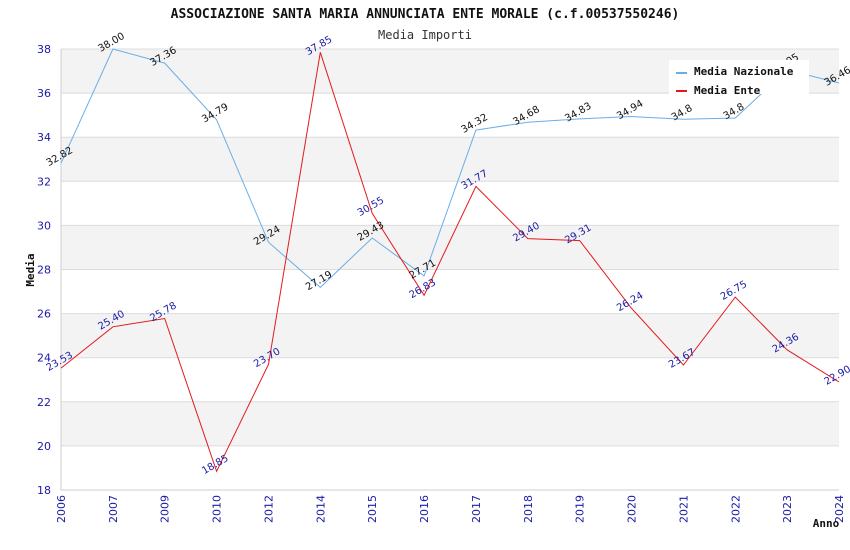 This screenshot has height=550, width=850. I want to click on y-tick-label: 28, so click(44, 270).